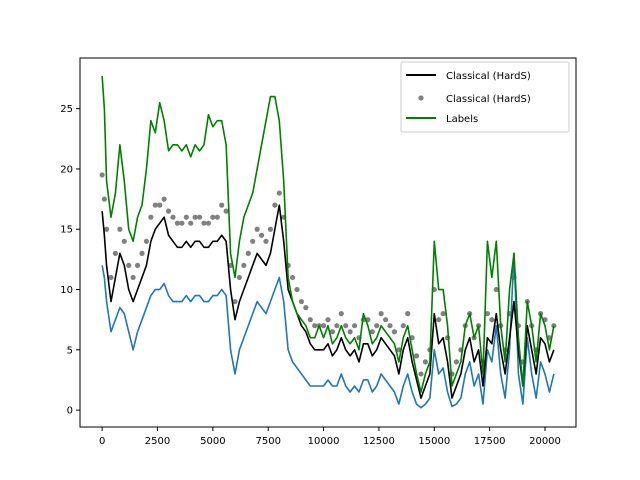 This screenshot has width=640, height=480. I want to click on y-tick-label: 5, so click(70, 350).